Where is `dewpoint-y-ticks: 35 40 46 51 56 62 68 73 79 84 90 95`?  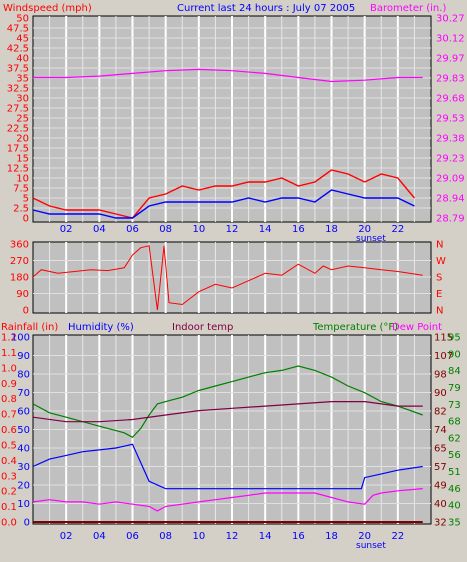 dewpoint-y-ticks: 35 40 46 51 56 62 68 73 79 84 90 95 is located at coordinates (454, 431).